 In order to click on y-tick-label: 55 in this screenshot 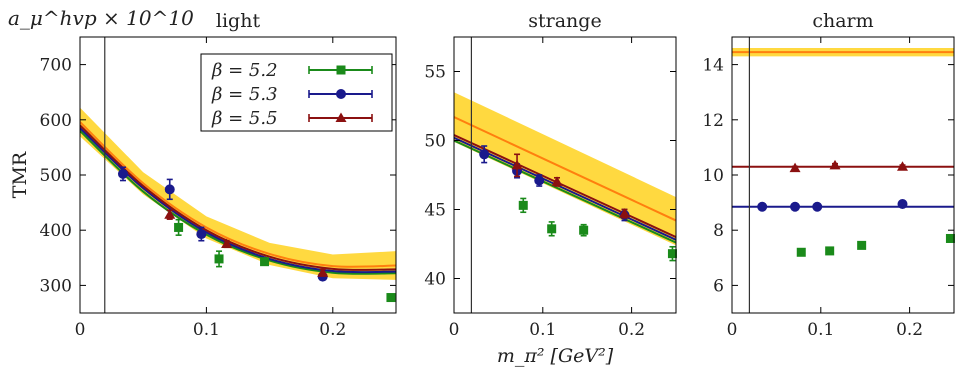, I will do `click(435, 73)`.